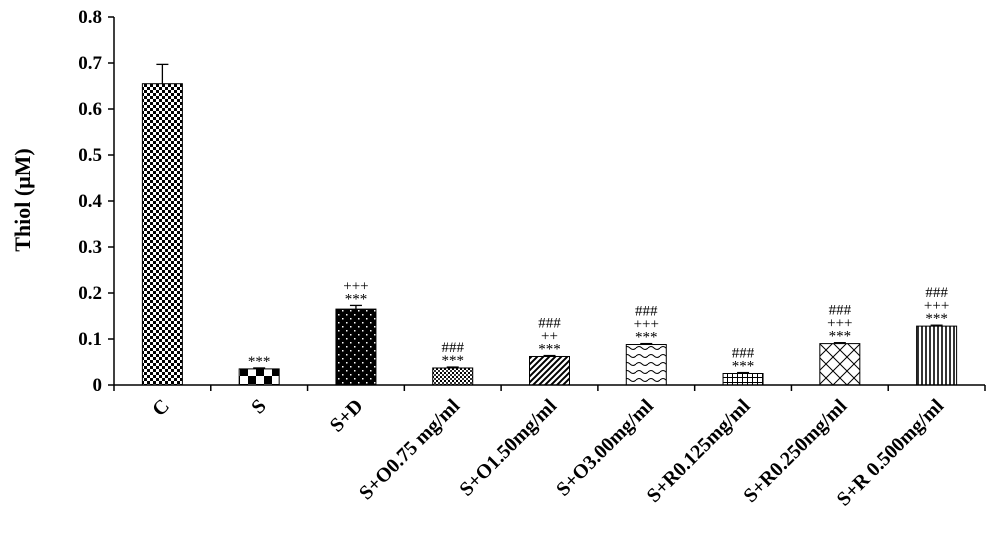 The image size is (1000, 557). Describe the element at coordinates (605, 448) in the screenshot. I see `x-tick-label: S+O3.00mg/ml` at that location.